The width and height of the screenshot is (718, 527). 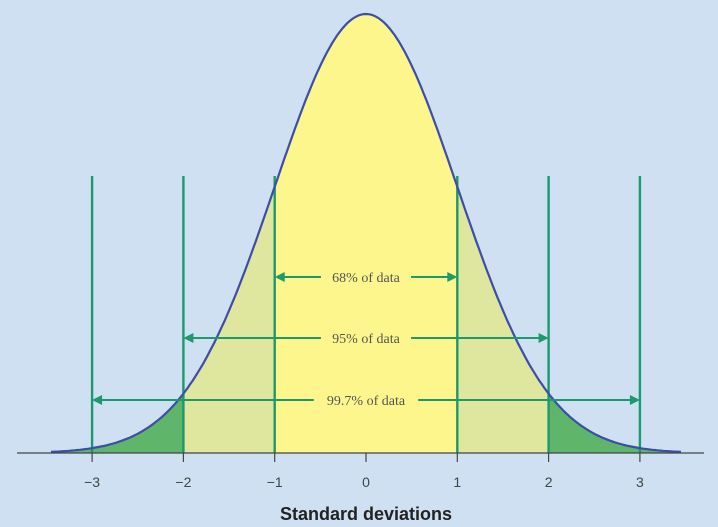 I want to click on left-tail-fill, so click(x=117, y=423).